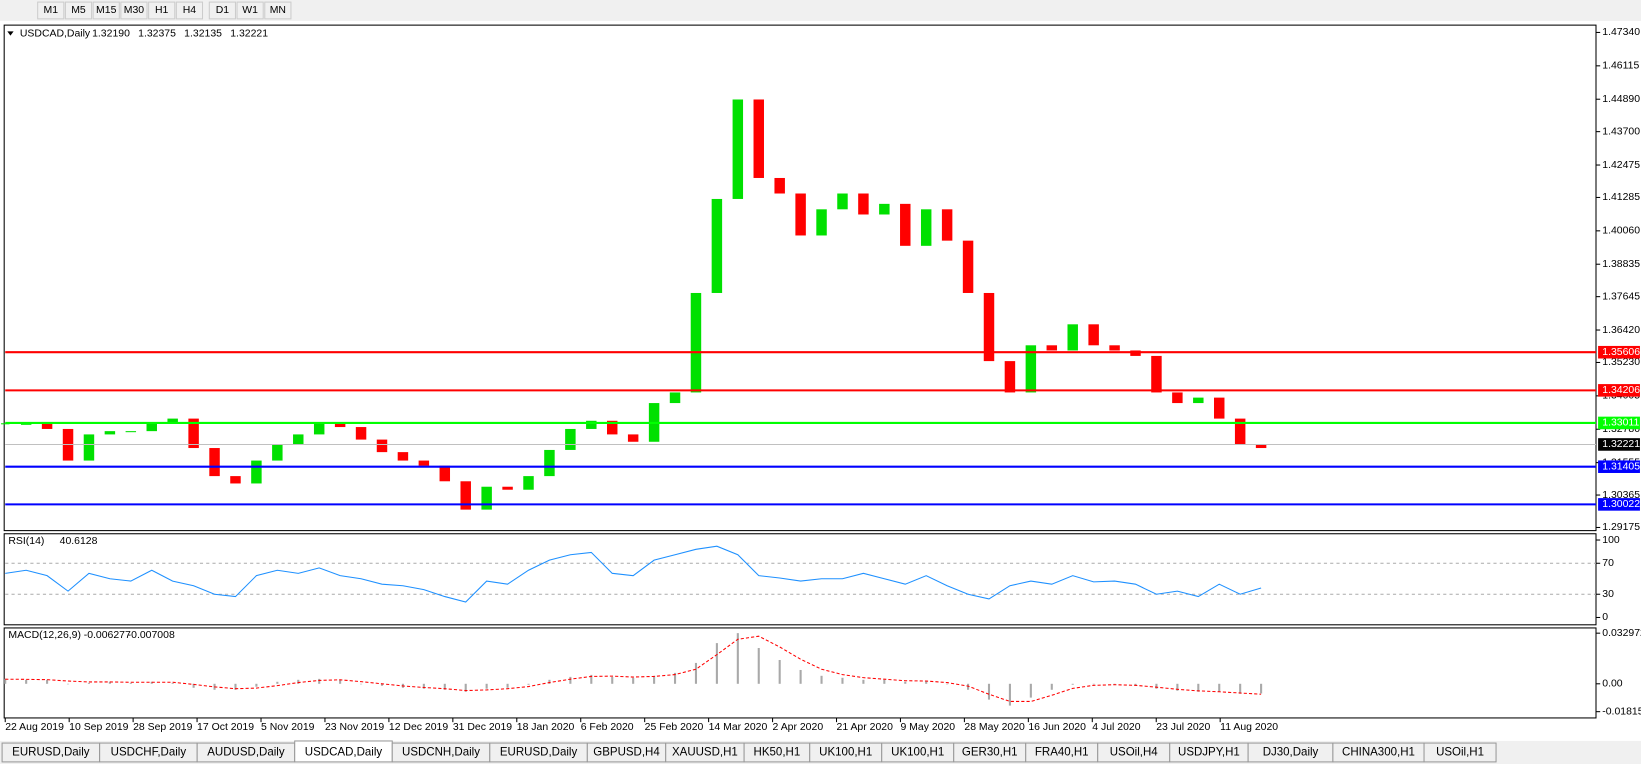 Image resolution: width=1641 pixels, height=764 pixels. I want to click on tab-label: USDCAD,Daily, so click(344, 753).